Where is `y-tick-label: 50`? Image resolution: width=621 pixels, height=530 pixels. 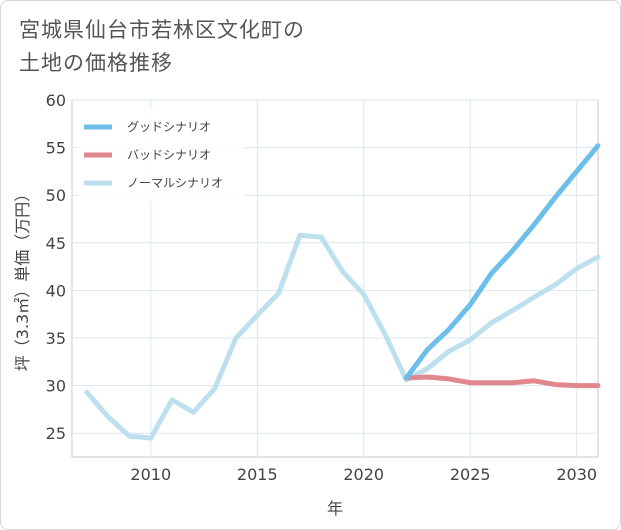
y-tick-label: 50 is located at coordinates (56, 195).